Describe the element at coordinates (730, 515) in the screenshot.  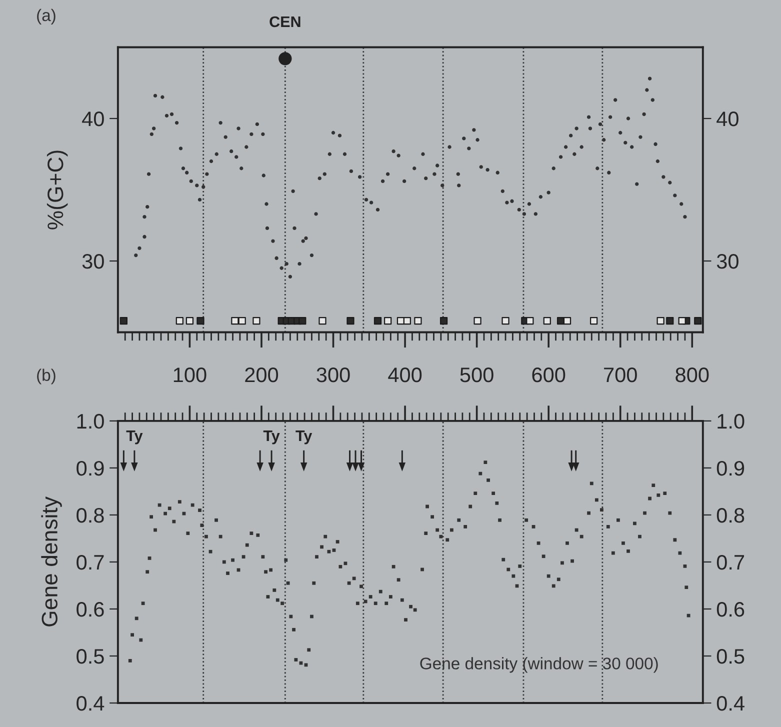
I see `y2-tick-label: 0.8` at that location.